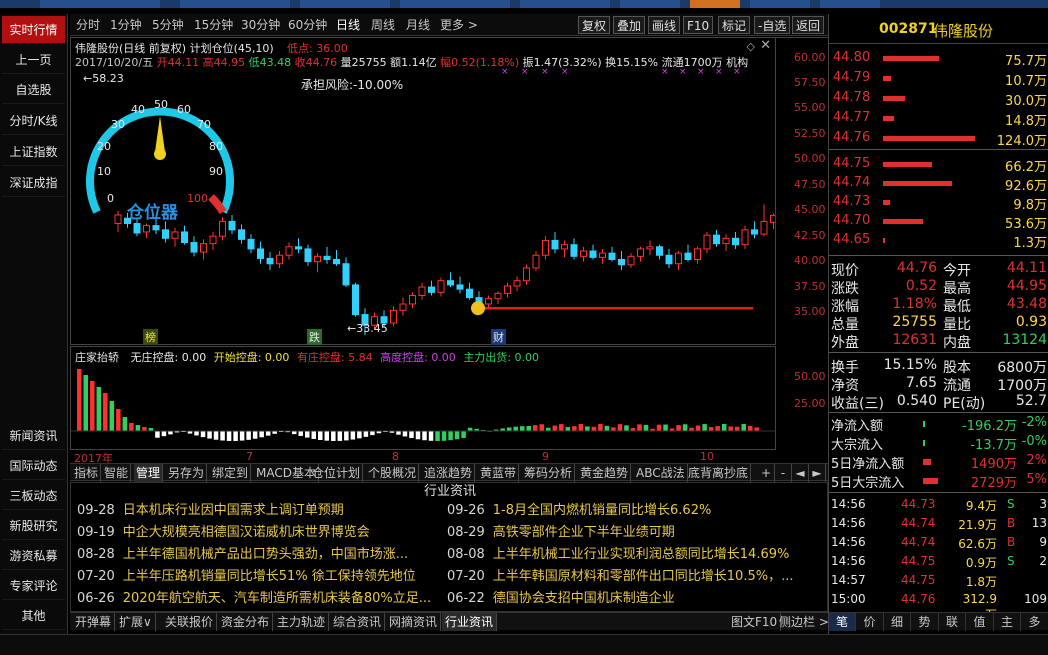  What do you see at coordinates (33, 60) in the screenshot?
I see `sidebar-item-prev-page: 上一页` at bounding box center [33, 60].